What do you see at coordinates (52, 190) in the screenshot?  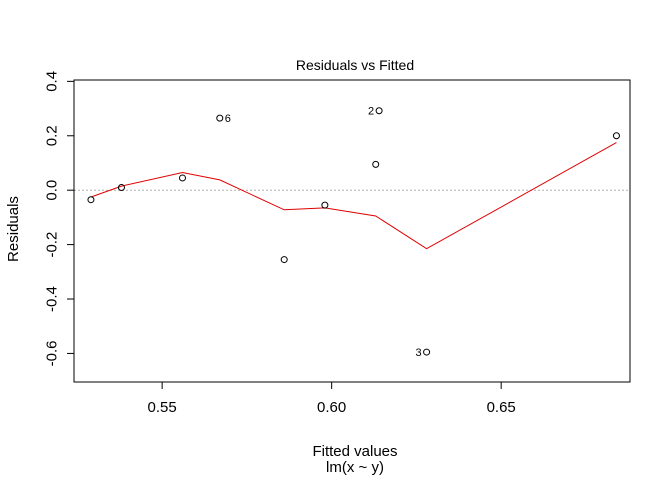 I see `y-tick-label: 0.0` at bounding box center [52, 190].